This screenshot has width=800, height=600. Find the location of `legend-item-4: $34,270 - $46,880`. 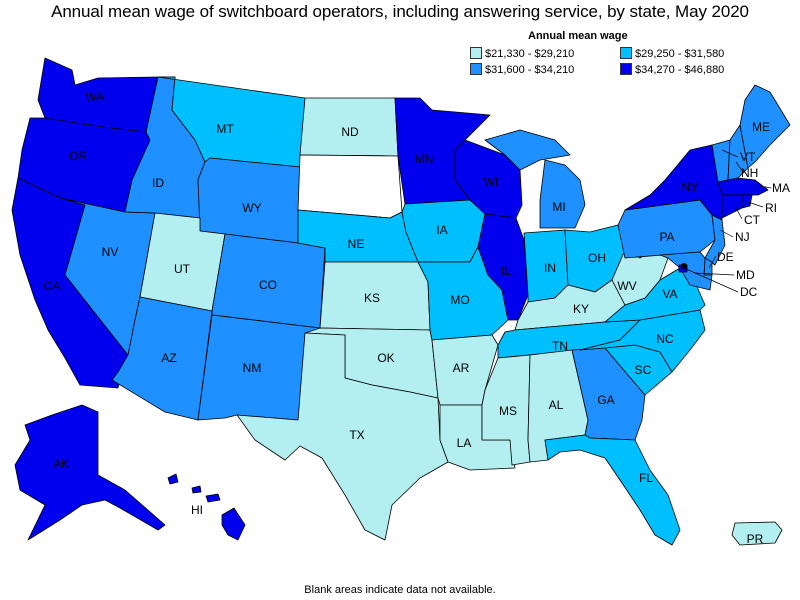

legend-item-4: $34,270 - $46,880 is located at coordinates (672, 69).